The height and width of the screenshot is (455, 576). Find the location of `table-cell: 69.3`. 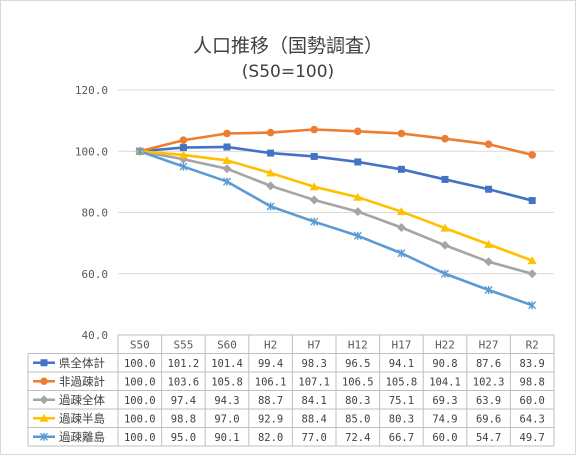

table-cell: 69.3 is located at coordinates (444, 401).